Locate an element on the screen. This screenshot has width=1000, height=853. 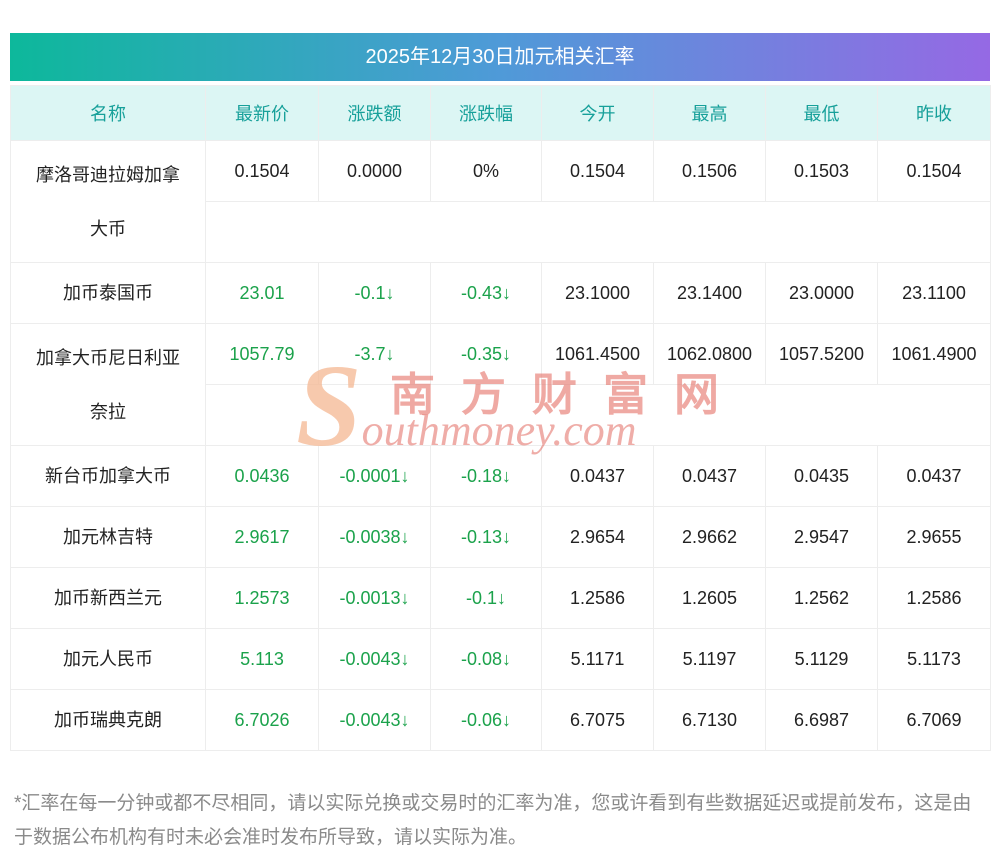
rates-table-header: 名称 最新价 涨跌额 涨跌幅 今开 最高 最低 昨收 is located at coordinates (500, 113).